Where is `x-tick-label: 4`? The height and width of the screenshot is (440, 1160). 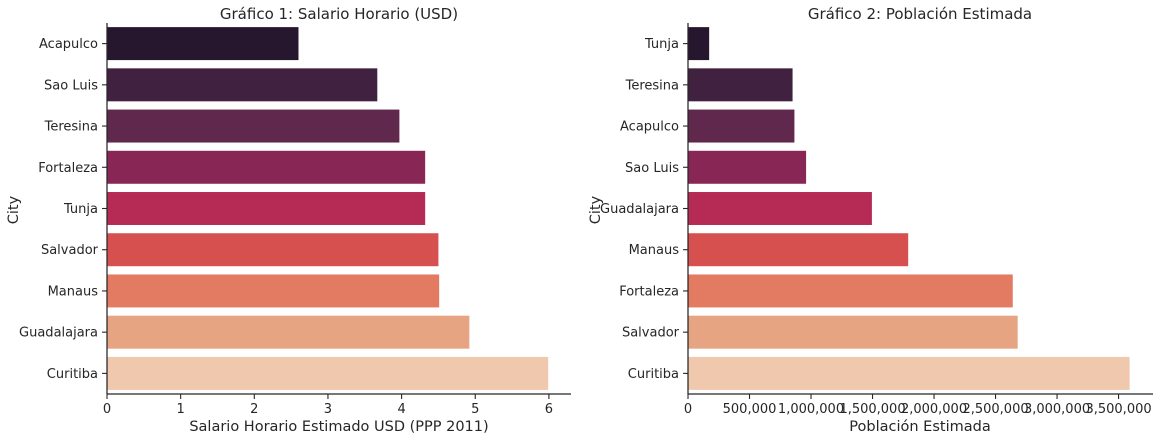
x-tick-label: 4 is located at coordinates (401, 409).